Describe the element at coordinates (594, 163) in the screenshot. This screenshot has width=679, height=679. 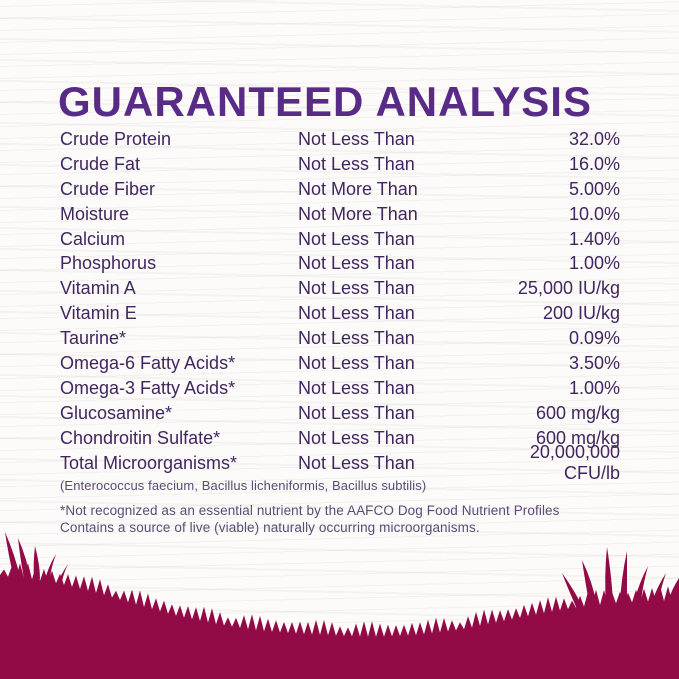
I see `nutrient-value: 16.0%` at that location.